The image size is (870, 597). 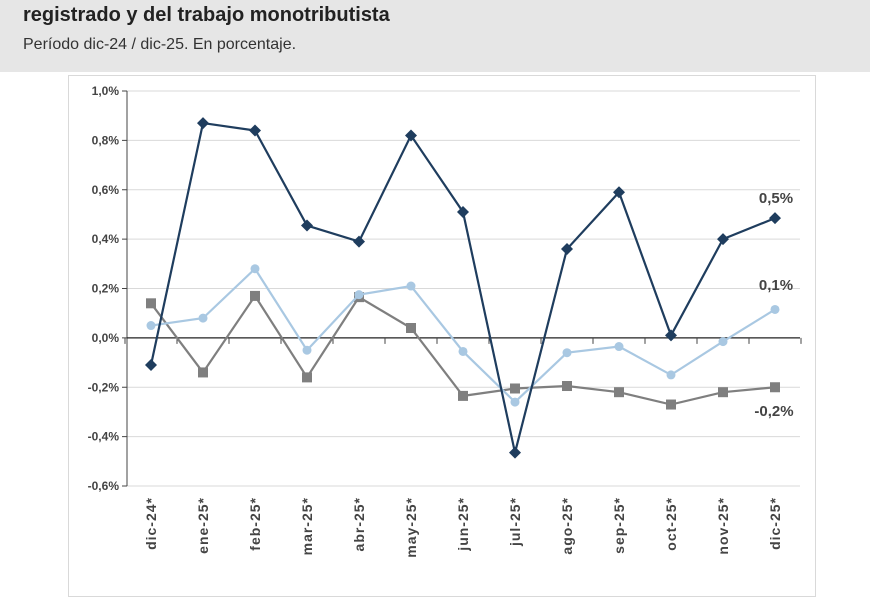 What do you see at coordinates (515, 522) in the screenshot?
I see `x-tick-label: jul-25*` at bounding box center [515, 522].